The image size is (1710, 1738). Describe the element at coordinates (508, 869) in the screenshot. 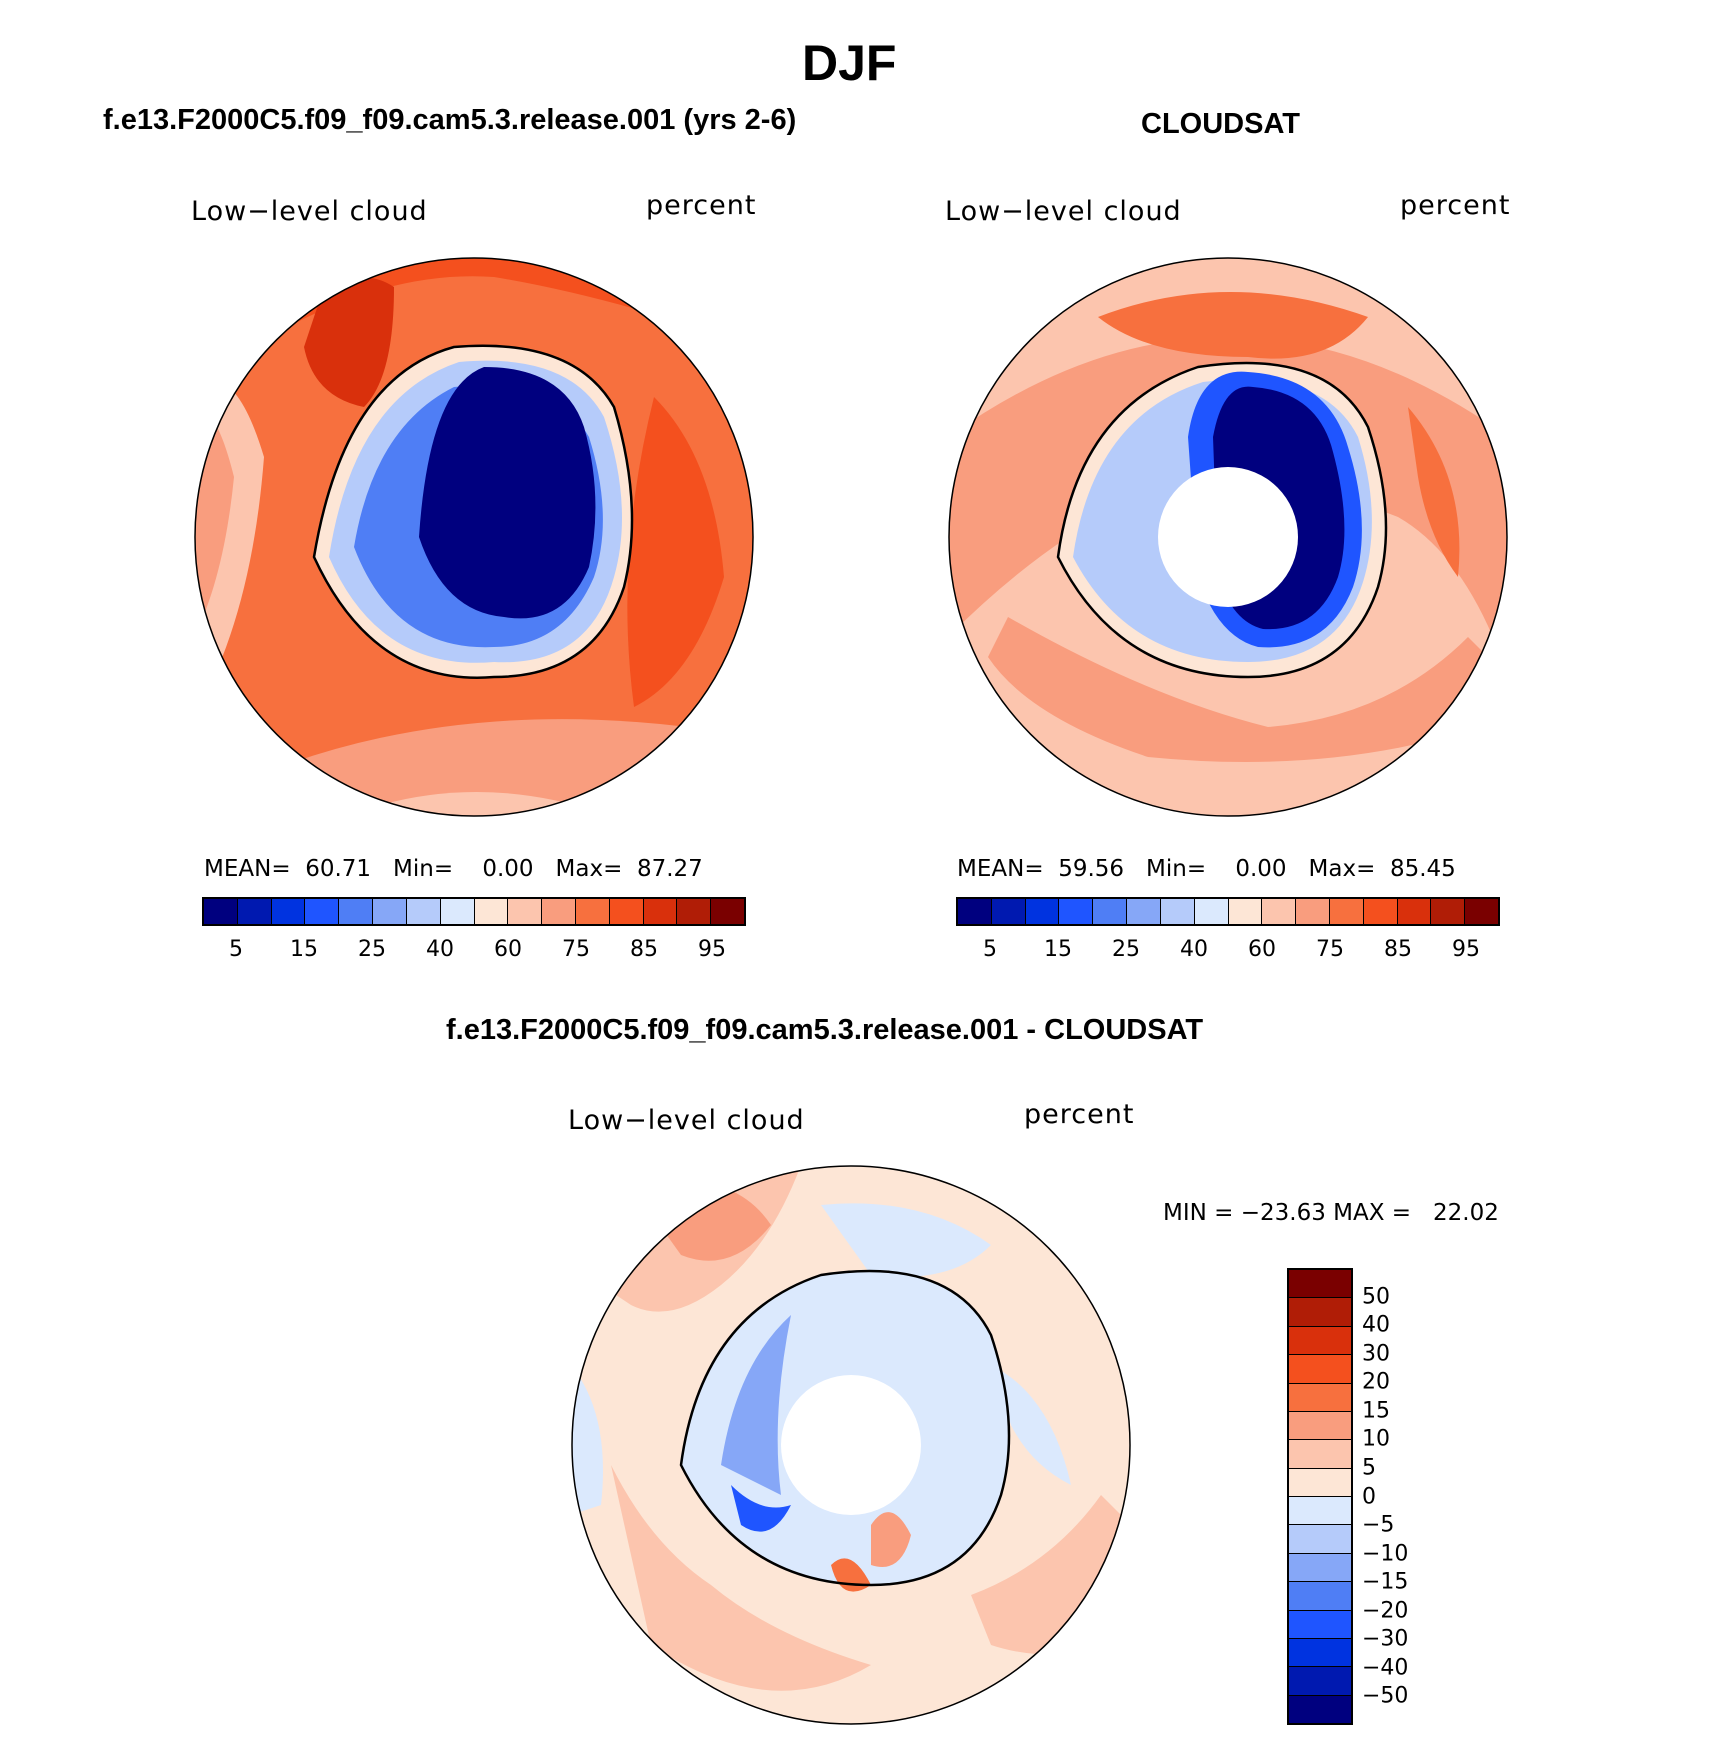

I see `model-min-value: 0.00` at that location.